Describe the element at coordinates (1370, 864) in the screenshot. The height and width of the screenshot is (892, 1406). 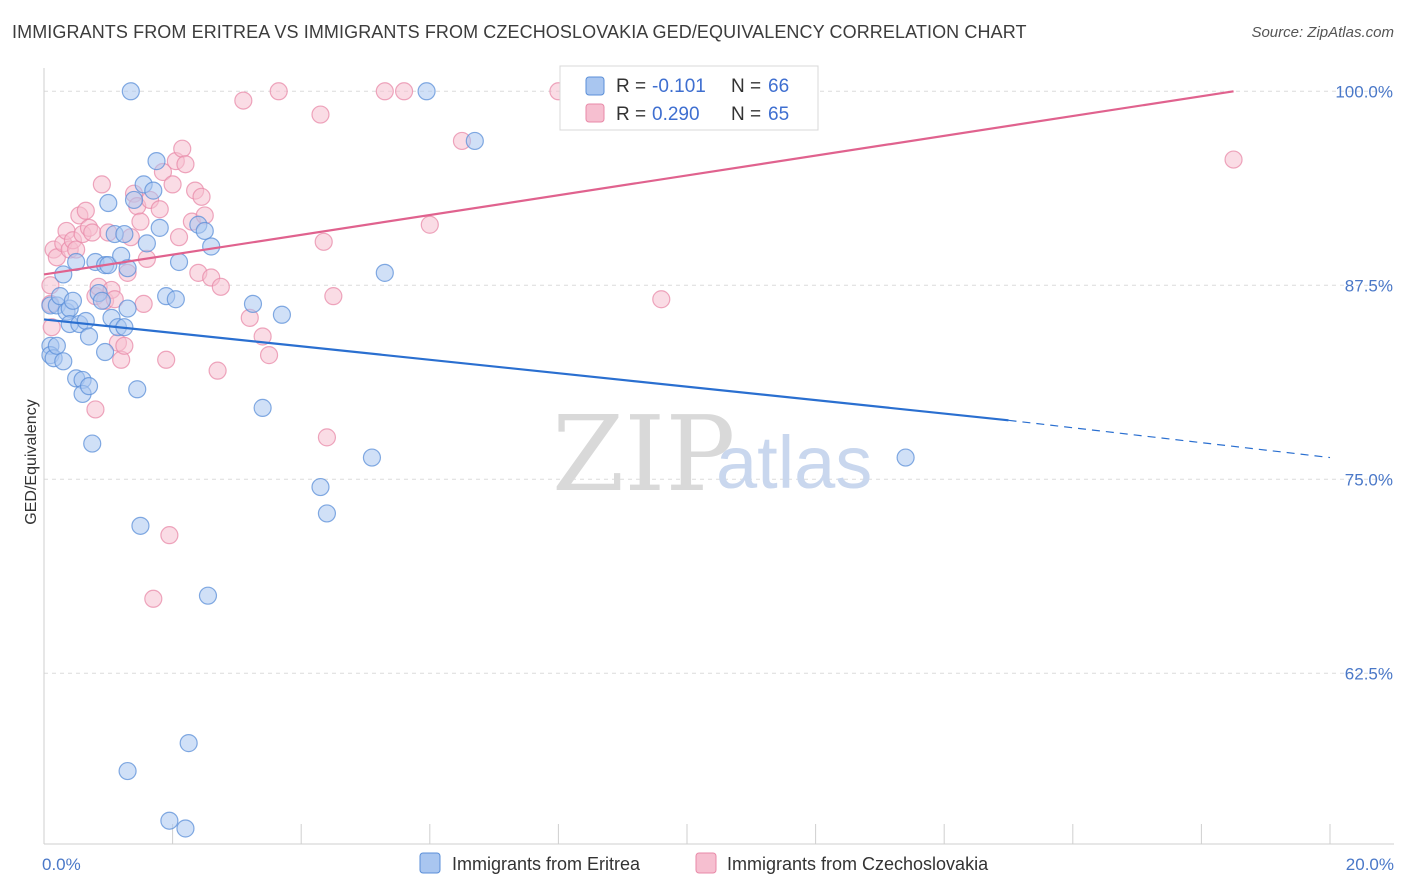
I see `x-tick-max: 20.0%` at that location.